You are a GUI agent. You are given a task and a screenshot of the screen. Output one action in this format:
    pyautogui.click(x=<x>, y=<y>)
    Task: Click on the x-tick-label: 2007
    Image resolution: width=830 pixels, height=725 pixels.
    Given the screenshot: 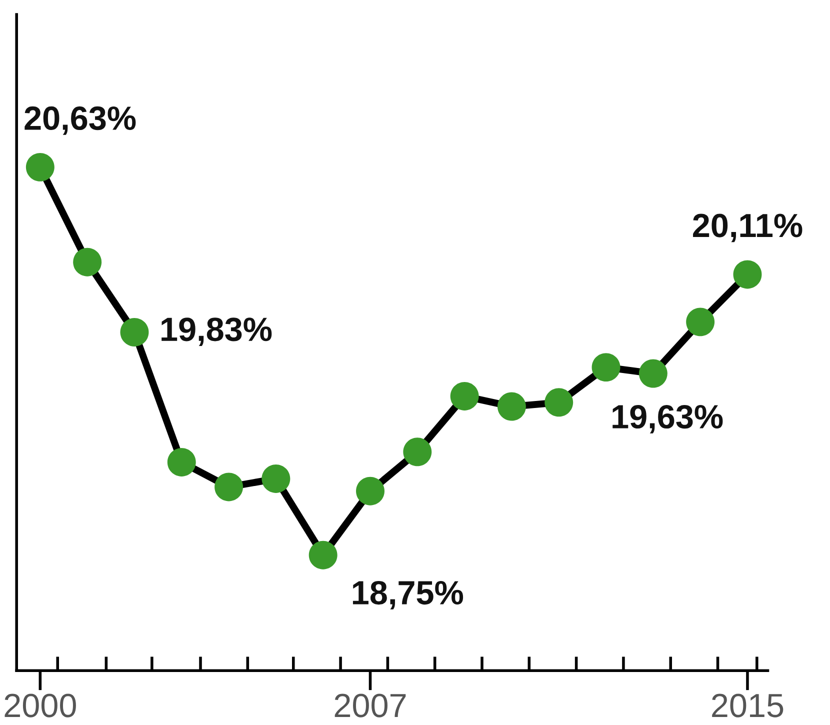 What is the action you would take?
    pyautogui.click(x=370, y=706)
    